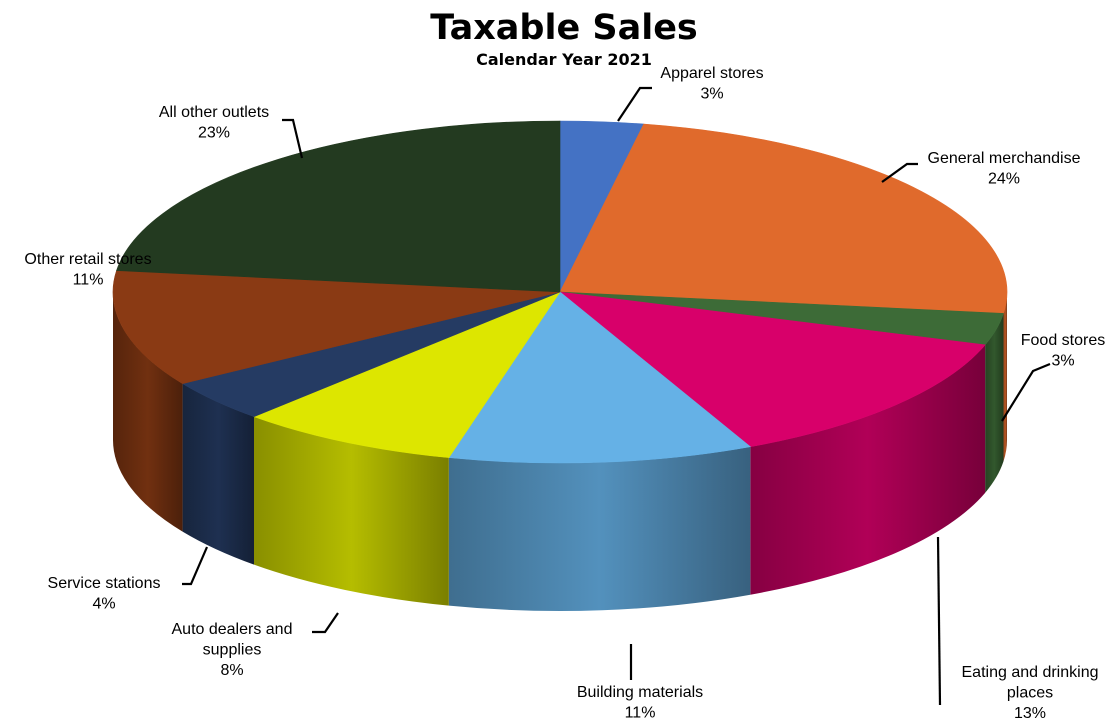  Describe the element at coordinates (1026, 392) in the screenshot. I see `leader-line-food-stores` at that location.